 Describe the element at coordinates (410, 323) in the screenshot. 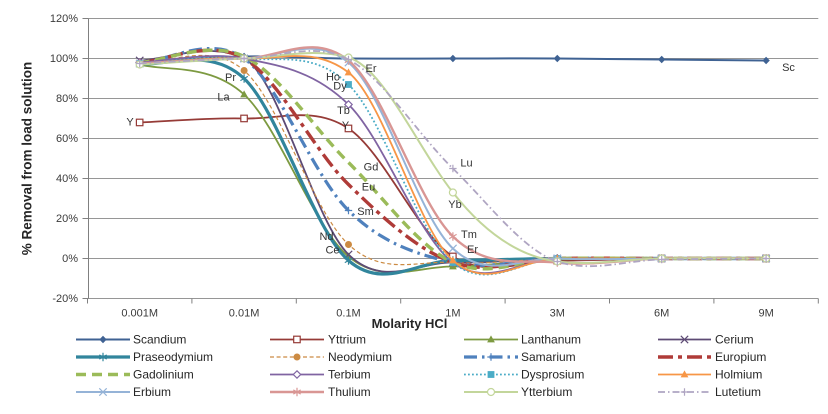

I see `svg-text: Molarity HCl` at that location.